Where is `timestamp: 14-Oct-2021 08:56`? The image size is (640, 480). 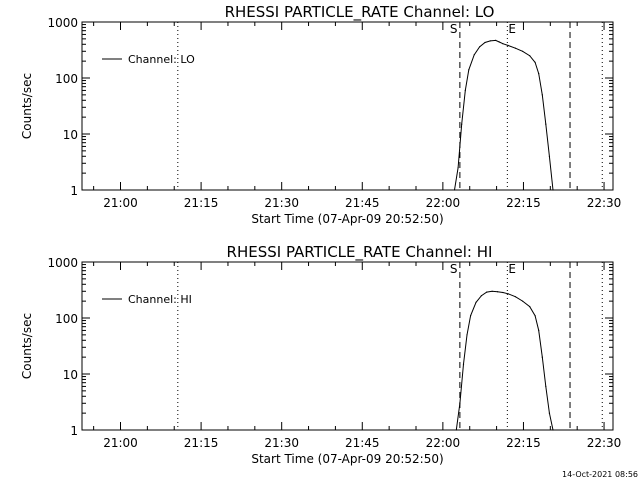 timestamp: 14-Oct-2021 08:56 is located at coordinates (600, 474).